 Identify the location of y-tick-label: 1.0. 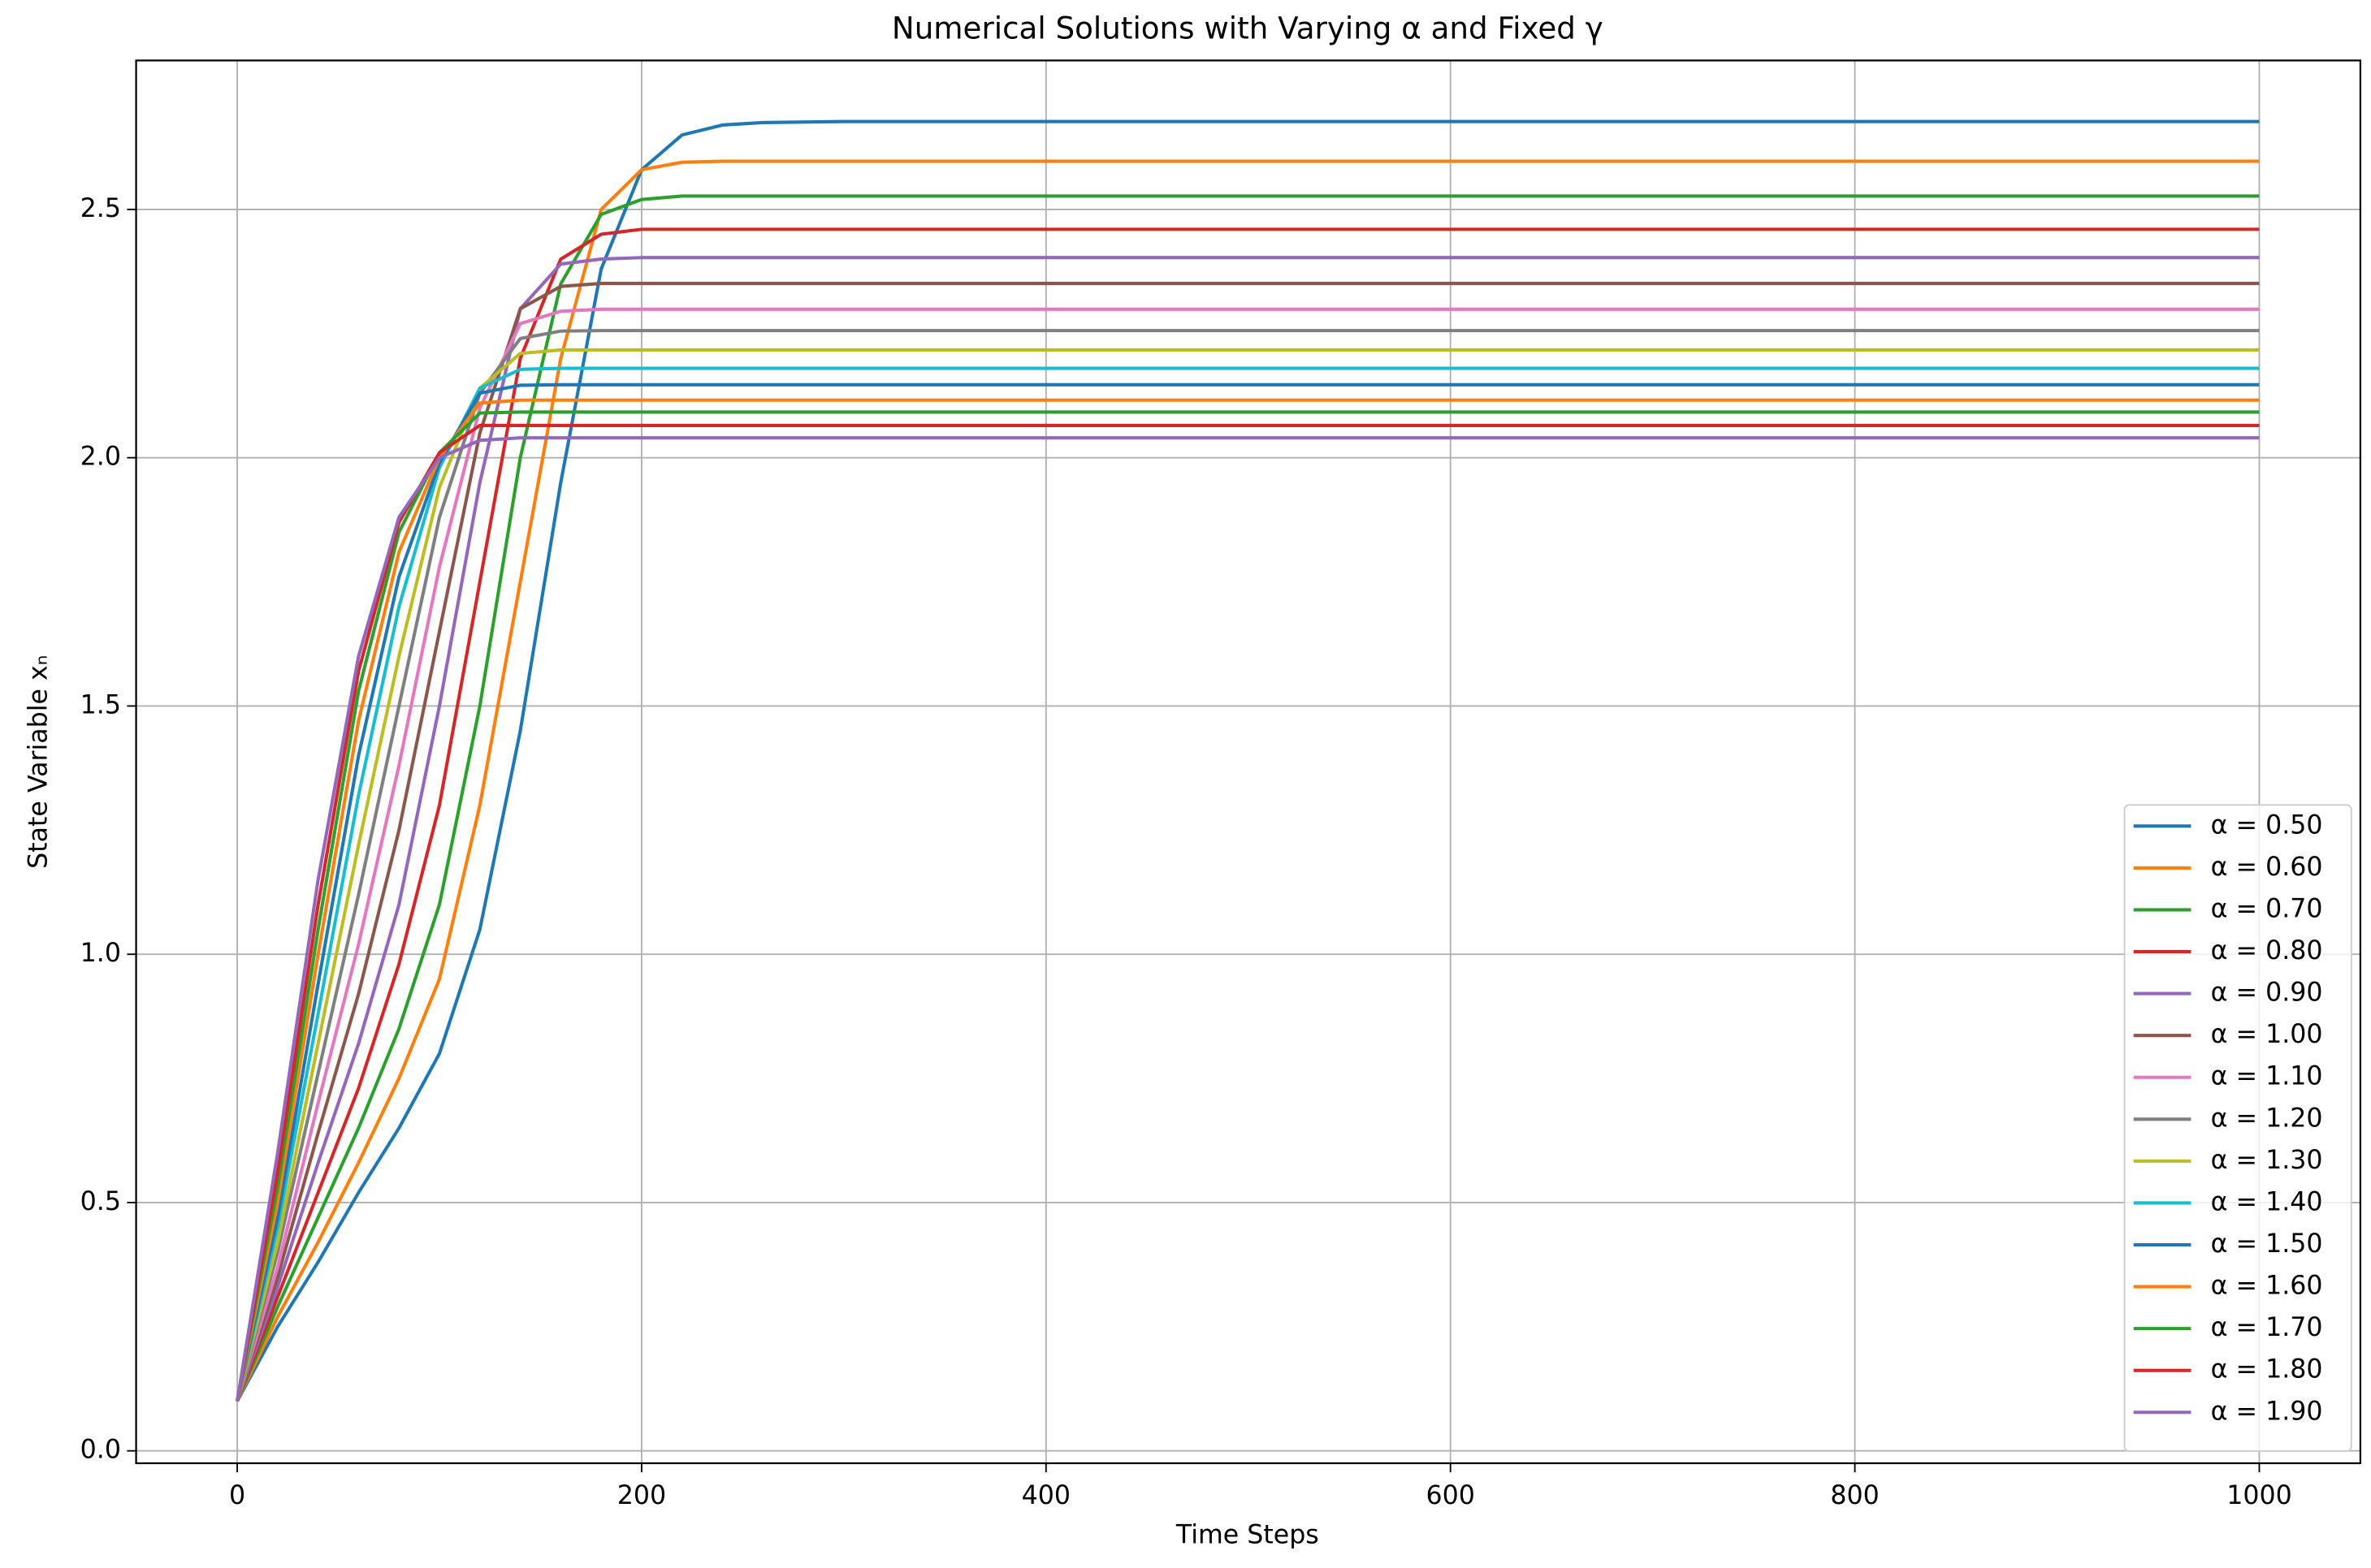
(100, 953).